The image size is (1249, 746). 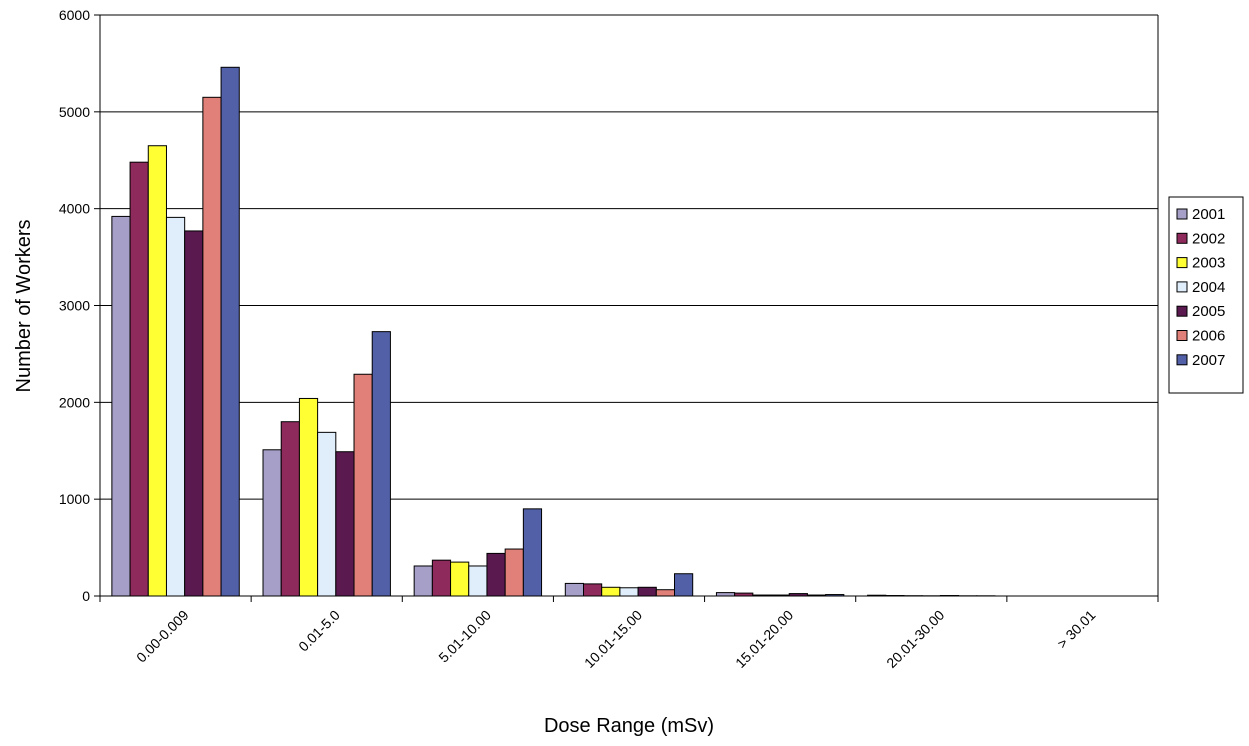 What do you see at coordinates (74, 499) in the screenshot?
I see `y-tick-label: 1000` at bounding box center [74, 499].